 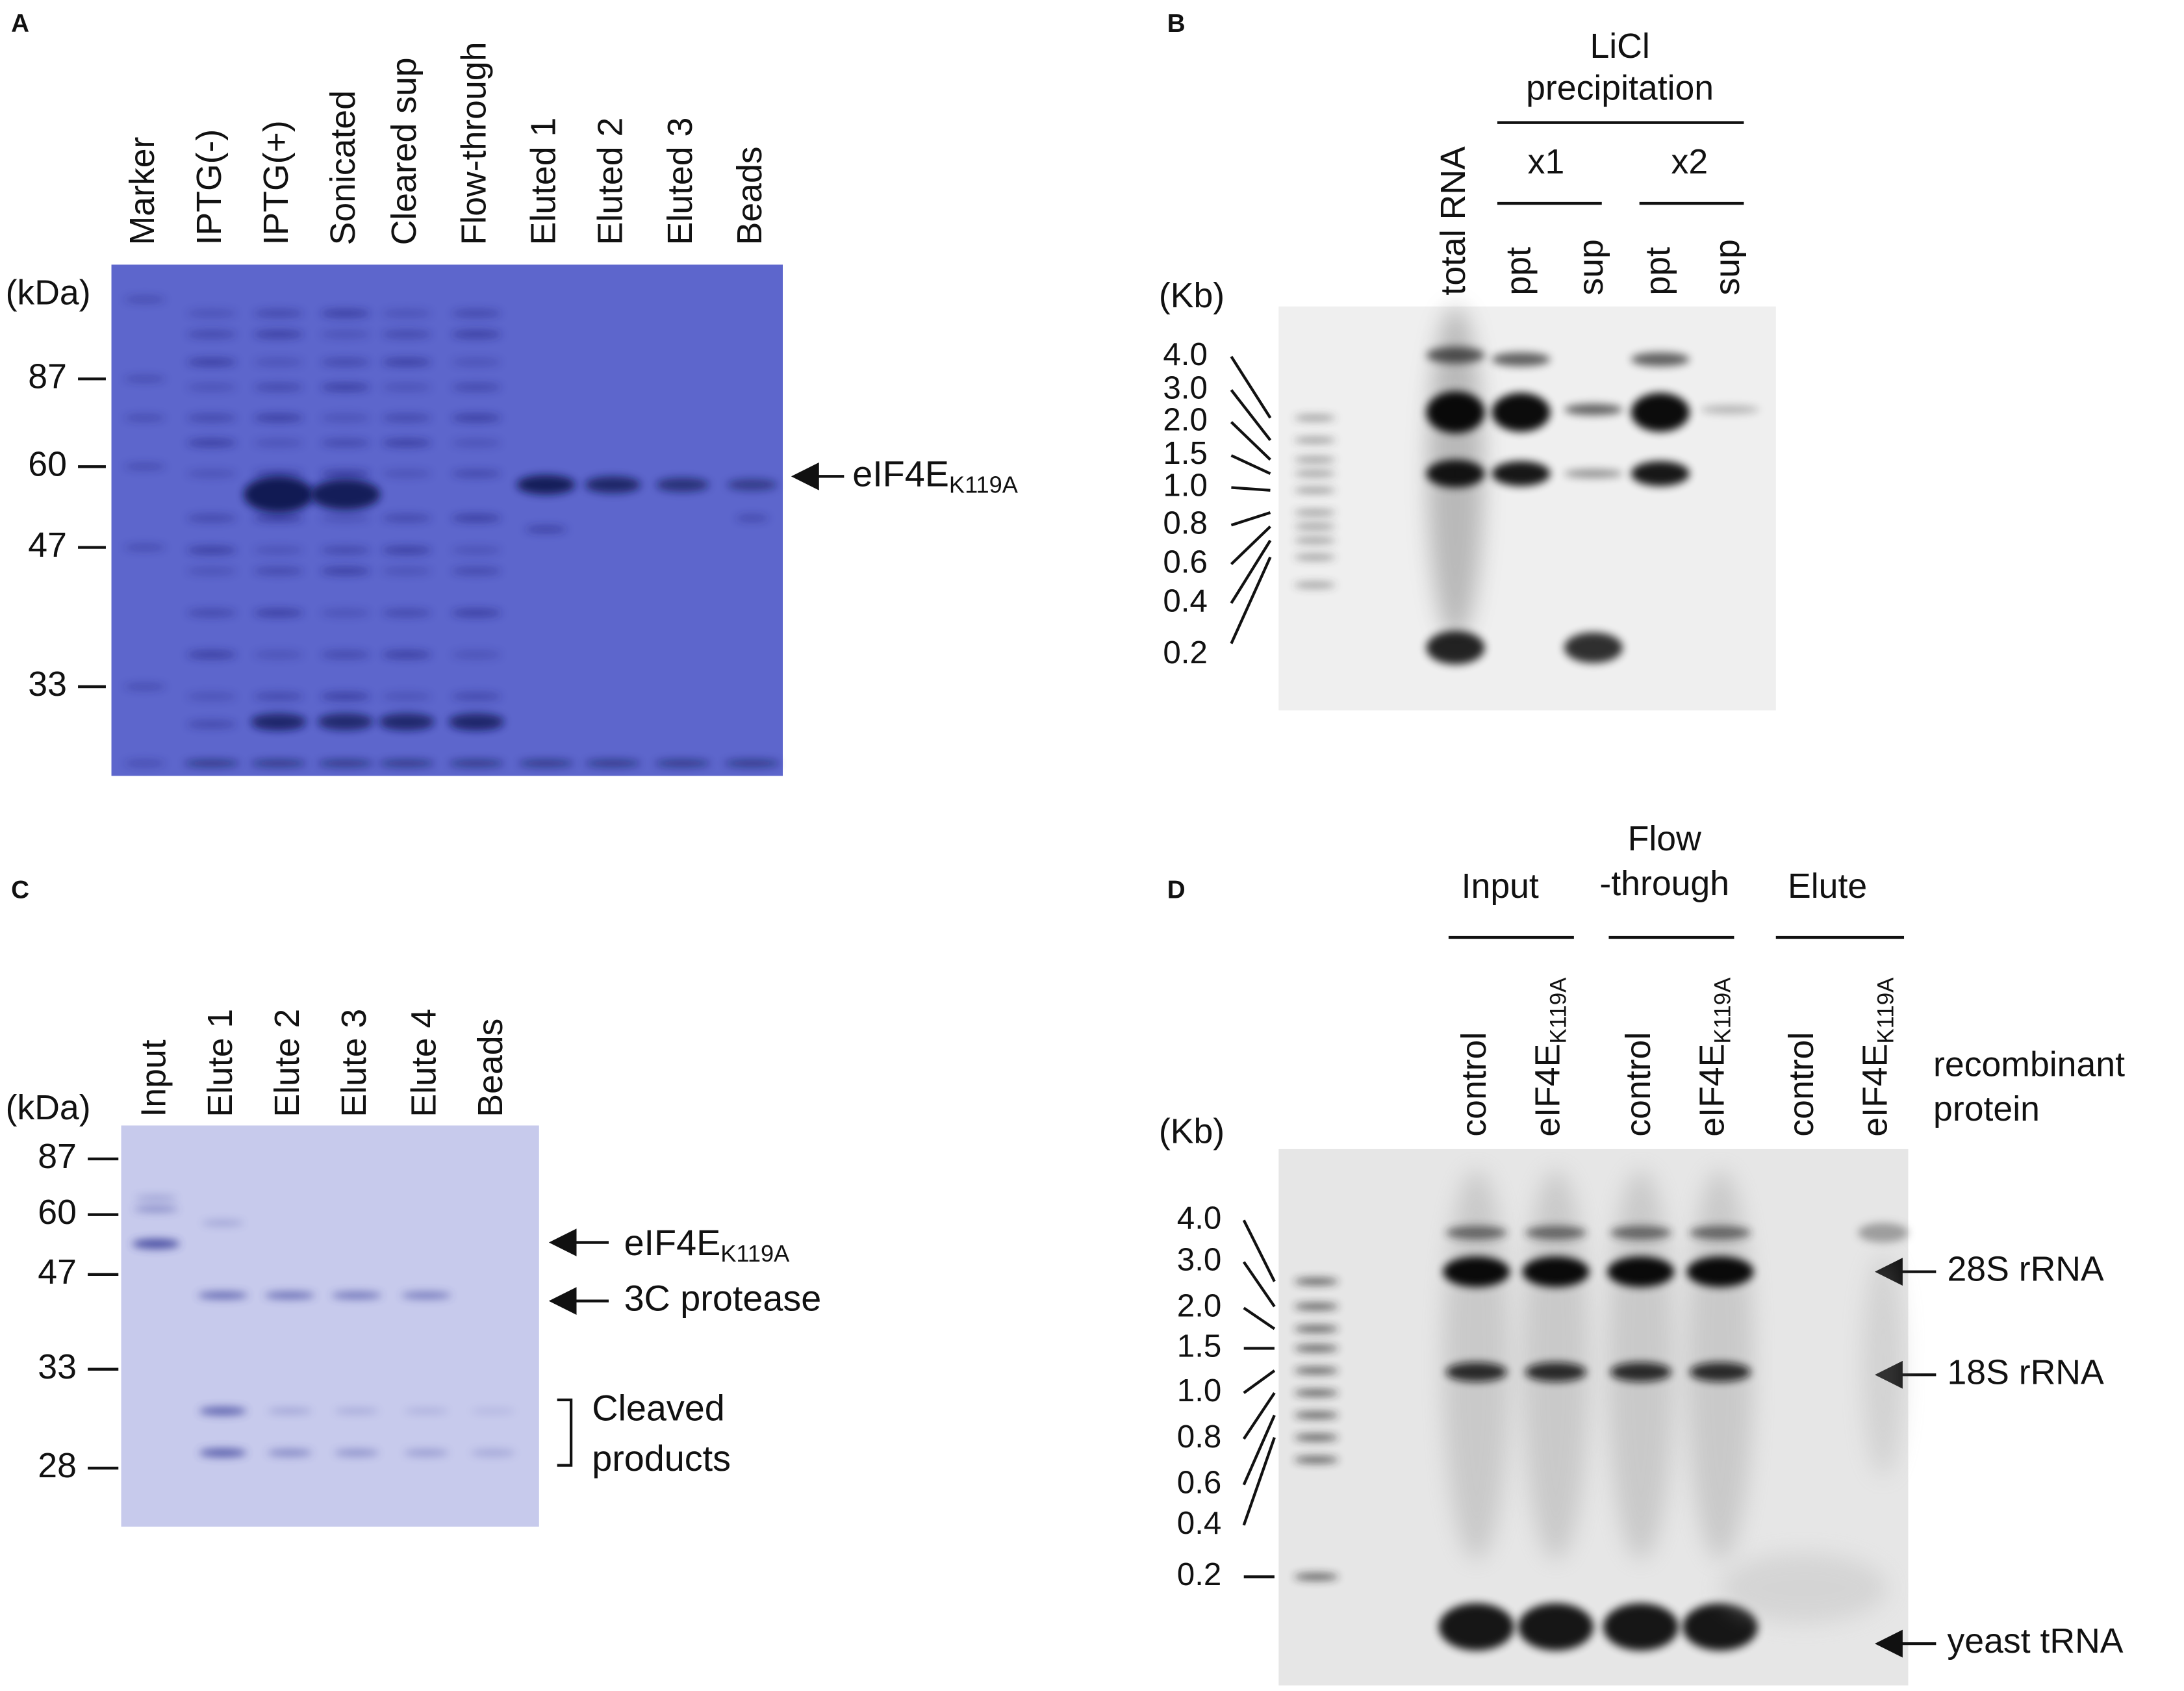 What do you see at coordinates (749, 195) in the screenshot?
I see `lane-label: Beads` at bounding box center [749, 195].